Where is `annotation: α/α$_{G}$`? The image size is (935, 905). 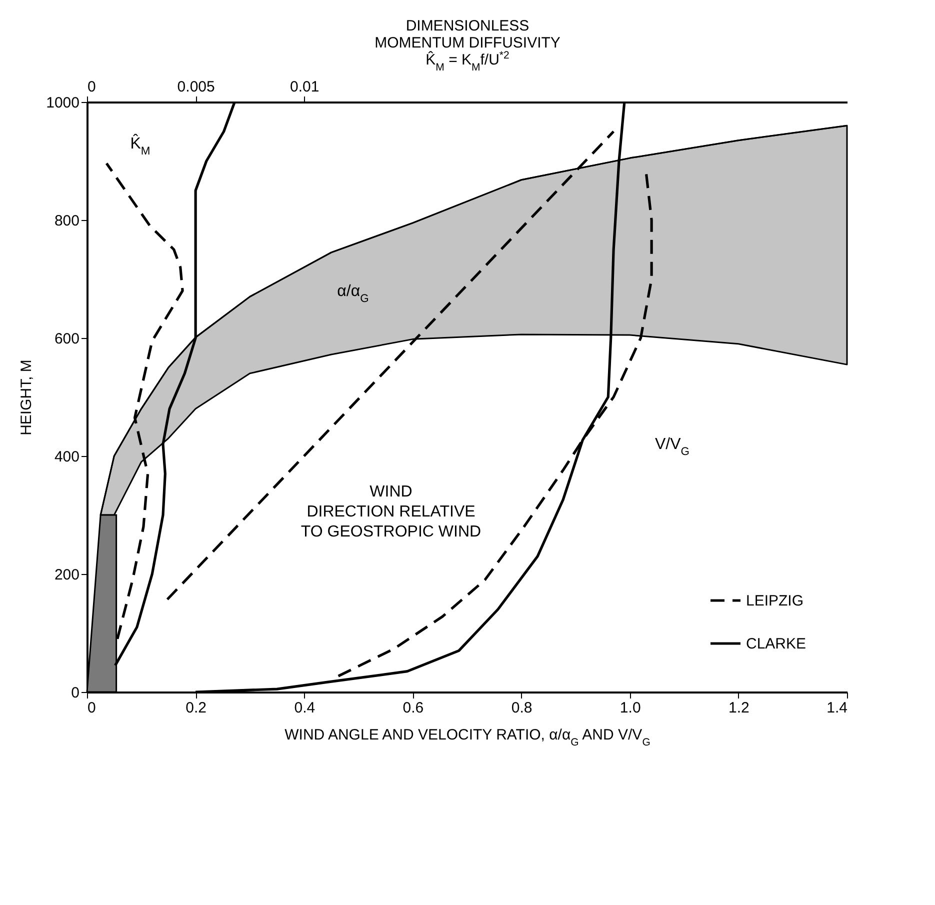
annotation: α/α$_{G}$ is located at coordinates (353, 293).